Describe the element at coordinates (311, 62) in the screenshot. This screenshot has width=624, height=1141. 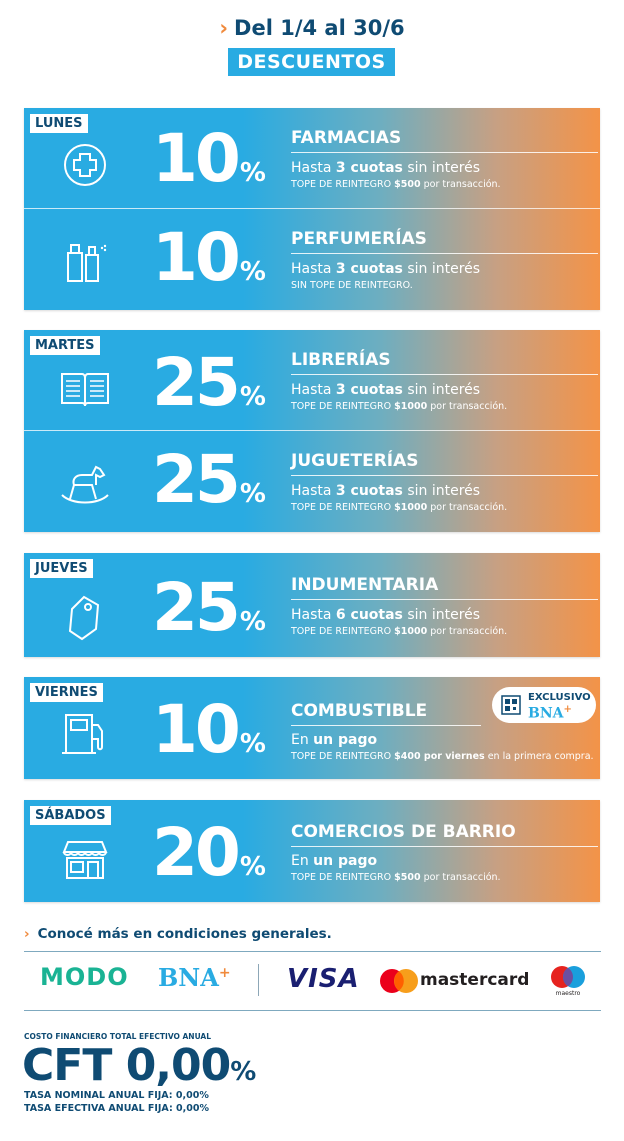
I see `page-title: DESCUENTOS` at that location.